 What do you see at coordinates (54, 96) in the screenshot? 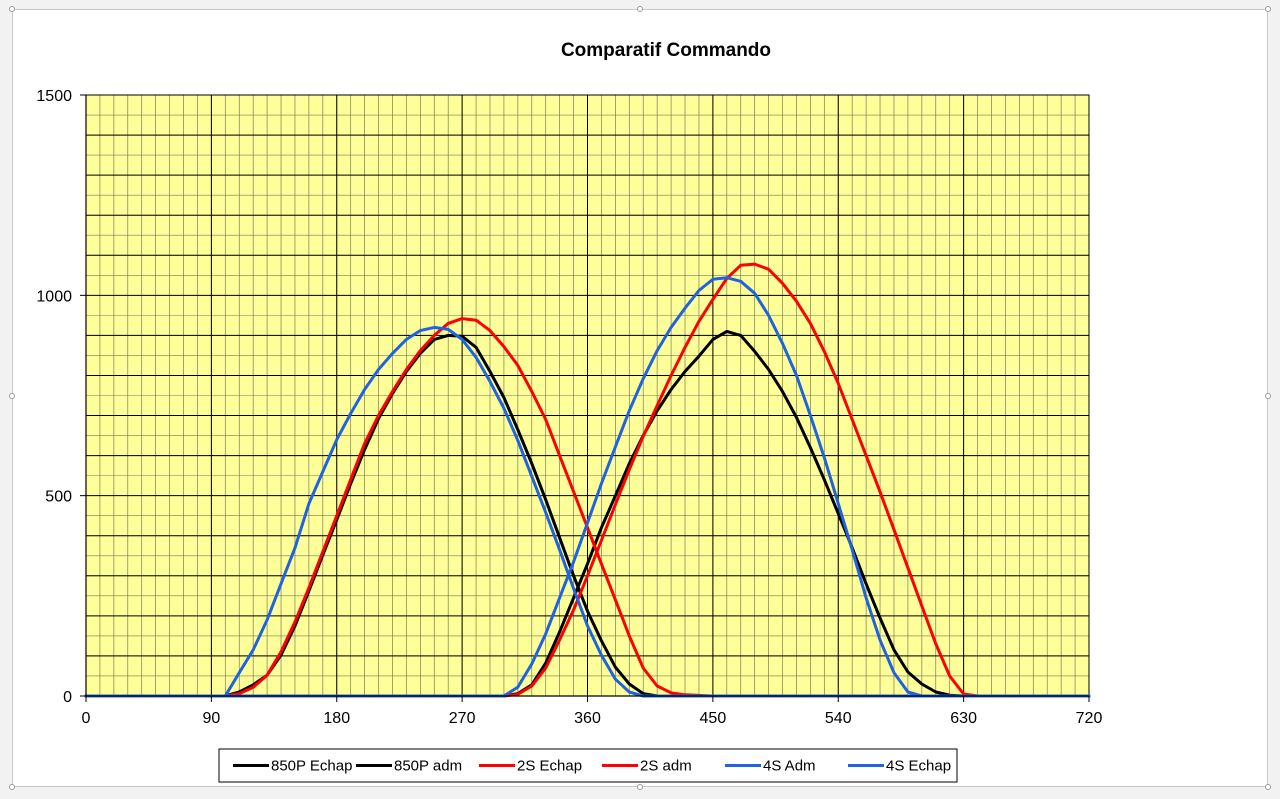
I see `y-tick-label: 1500` at bounding box center [54, 96].